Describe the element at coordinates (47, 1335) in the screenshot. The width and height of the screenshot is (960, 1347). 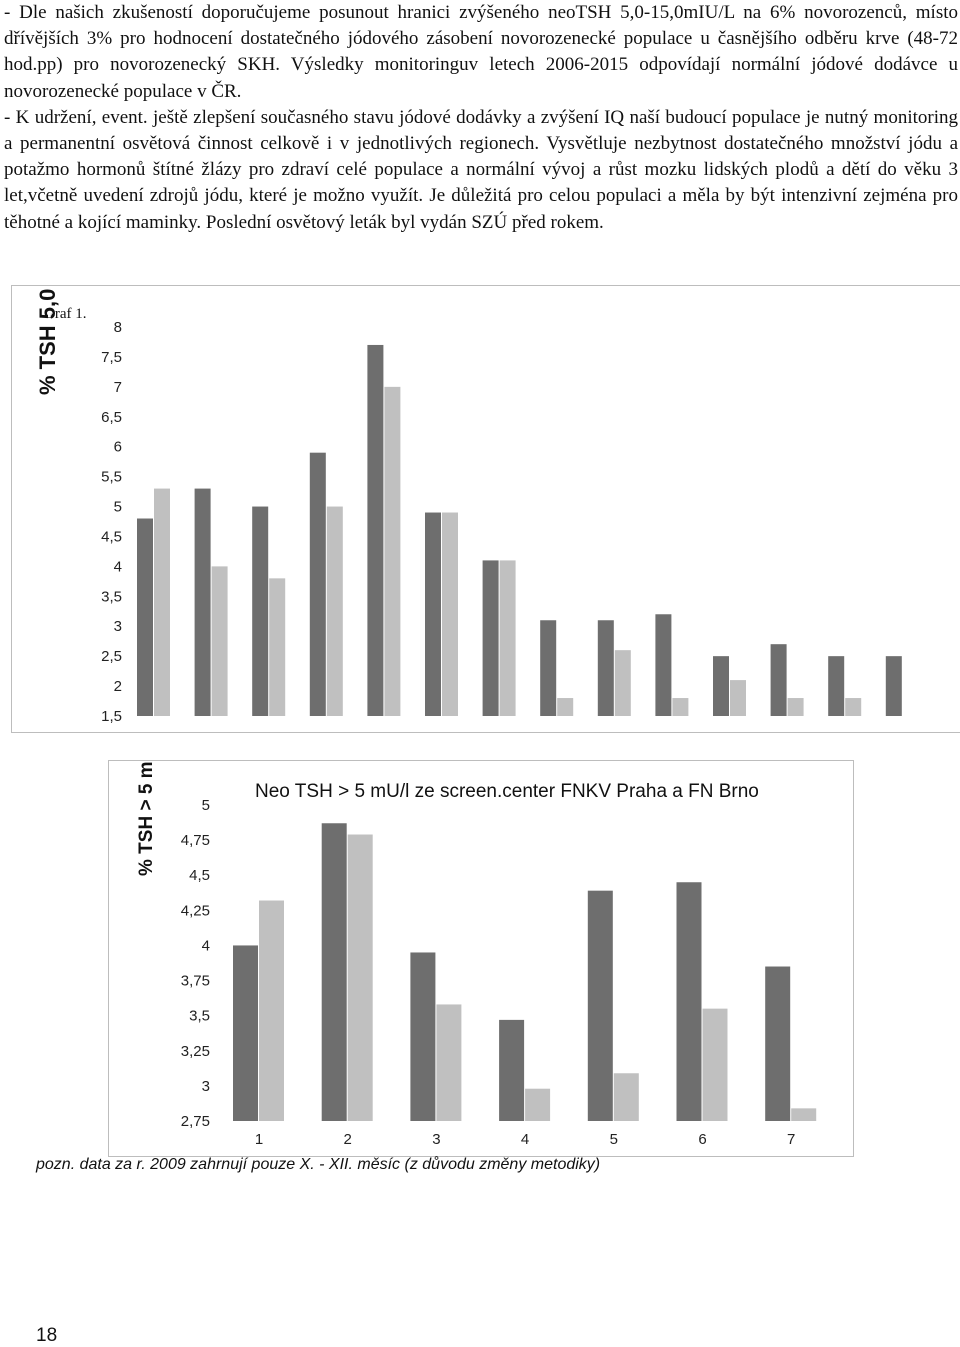
I see `page-number: 18` at that location.